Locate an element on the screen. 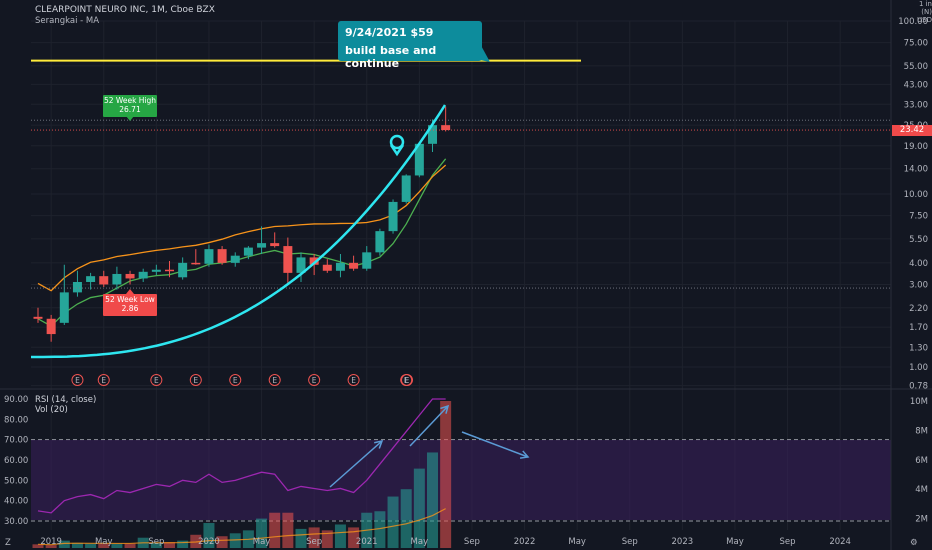 This screenshot has height=550, width=932. high-tag-pointer is located at coordinates (130, 118).